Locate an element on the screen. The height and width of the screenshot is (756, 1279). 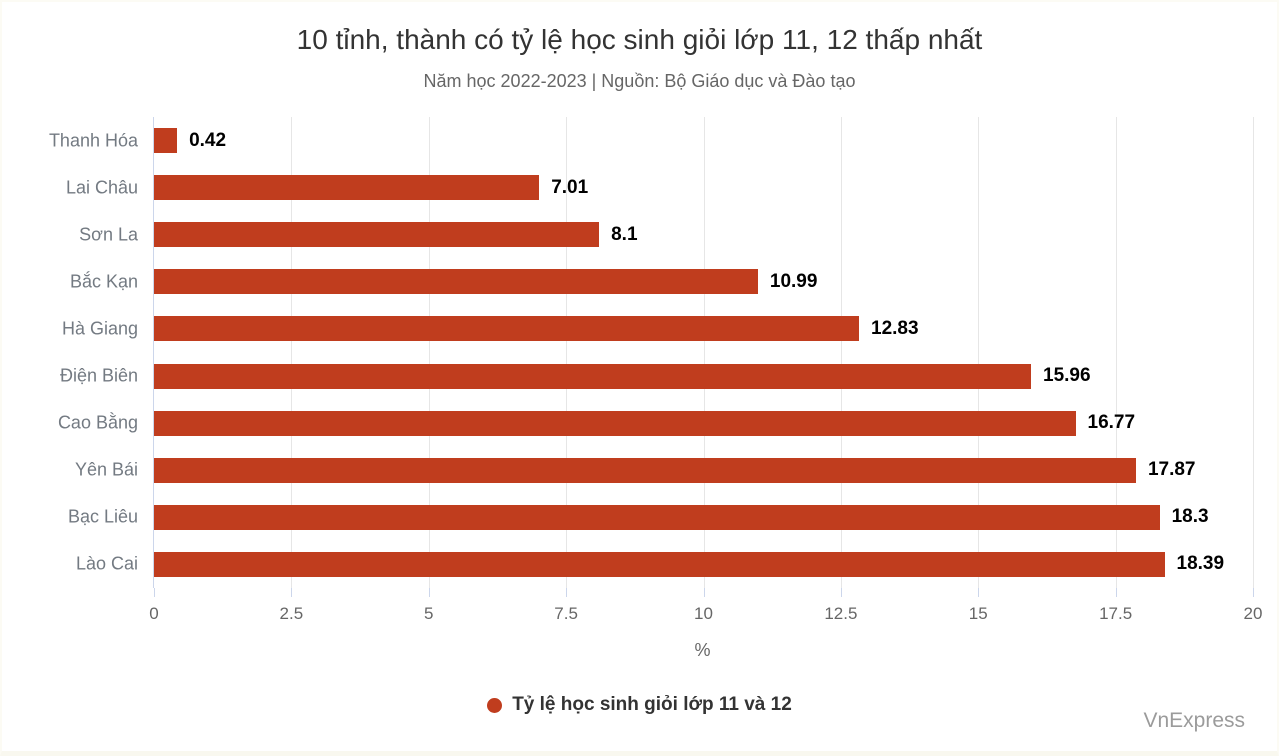
category-label: Lai Châu is located at coordinates (101, 187).